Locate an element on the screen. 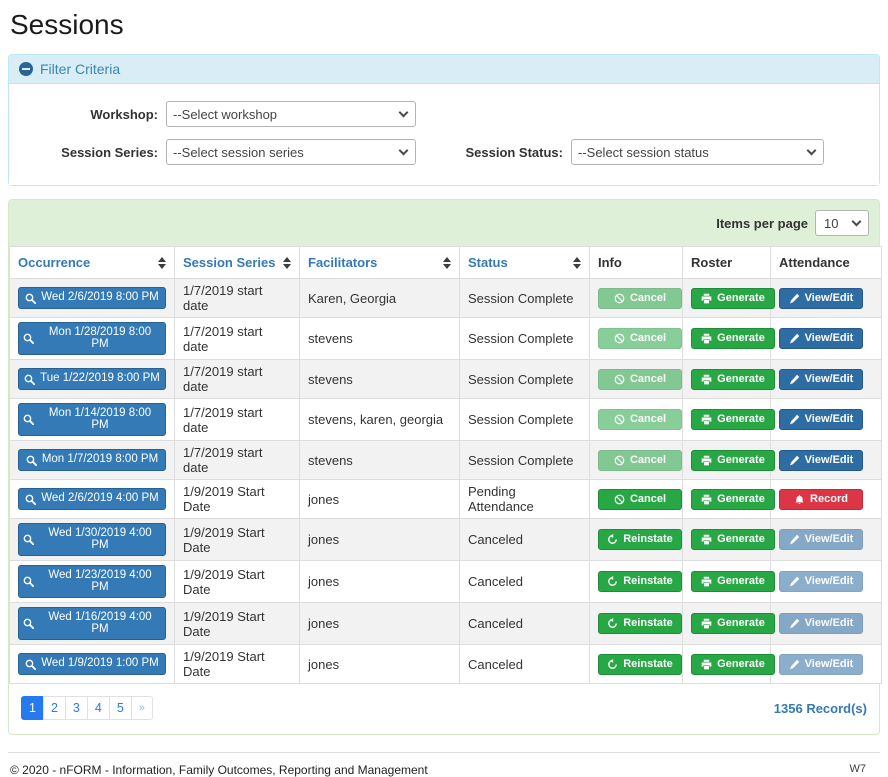  session-status-select-wrap: --Select session status is located at coordinates (697, 152).